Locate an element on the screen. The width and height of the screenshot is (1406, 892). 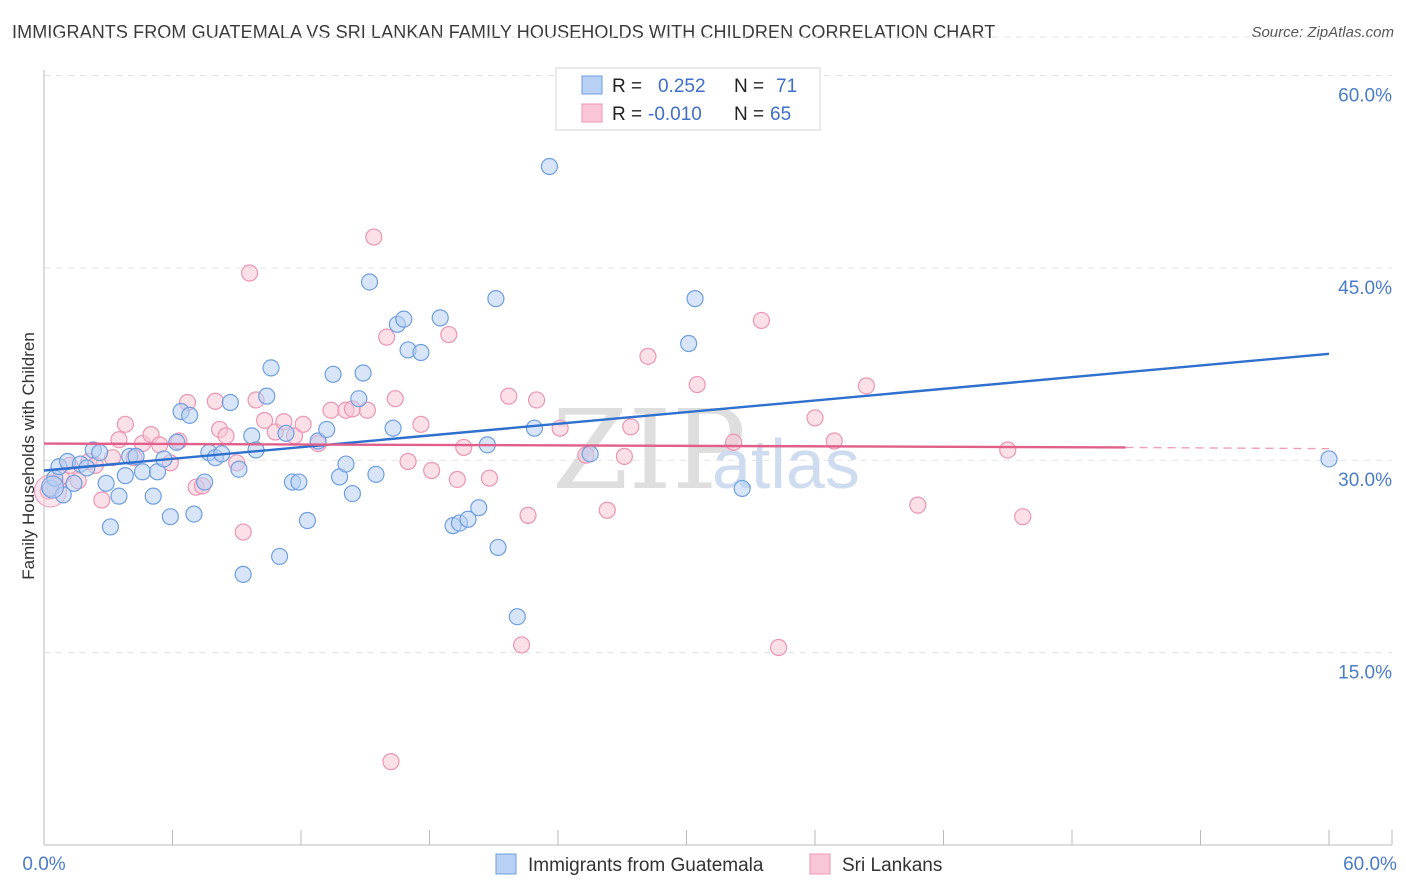
bottom-legend-swatch-guatemala is located at coordinates (506, 864).